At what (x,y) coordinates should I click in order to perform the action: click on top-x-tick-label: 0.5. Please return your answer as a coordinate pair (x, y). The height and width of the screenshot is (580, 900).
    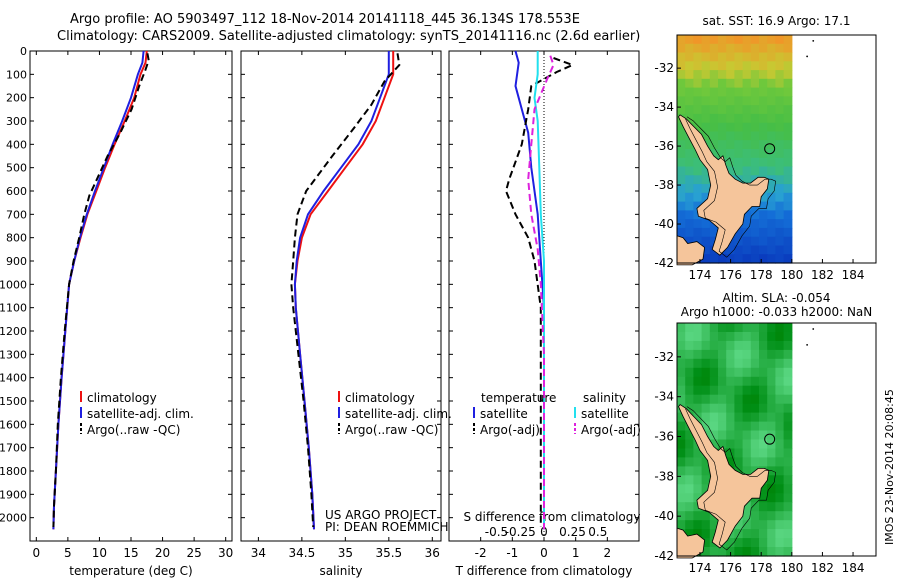
    Looking at the image, I should click on (597, 532).